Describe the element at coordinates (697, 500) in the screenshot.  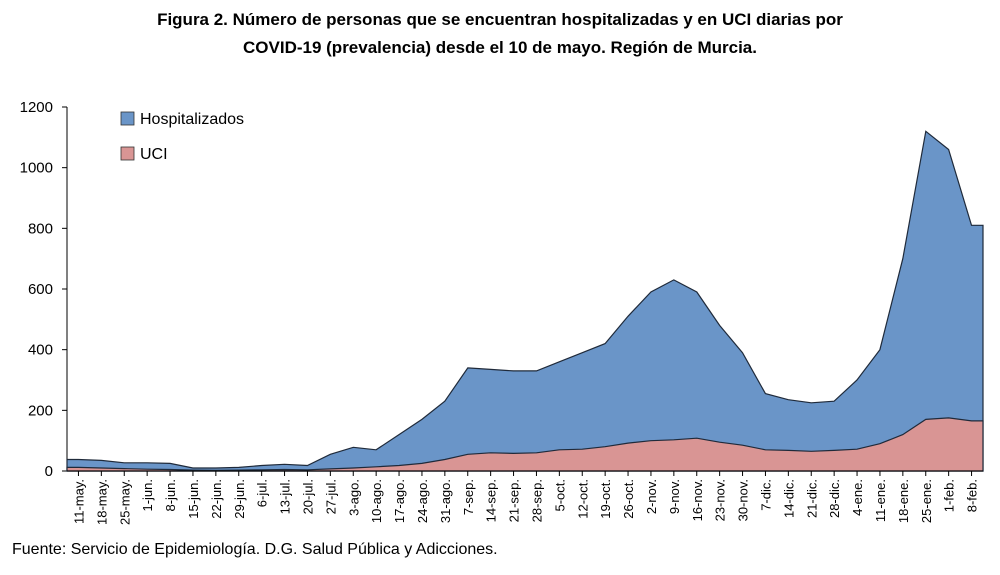
I see `x-tick-label: 16-nov.` at that location.